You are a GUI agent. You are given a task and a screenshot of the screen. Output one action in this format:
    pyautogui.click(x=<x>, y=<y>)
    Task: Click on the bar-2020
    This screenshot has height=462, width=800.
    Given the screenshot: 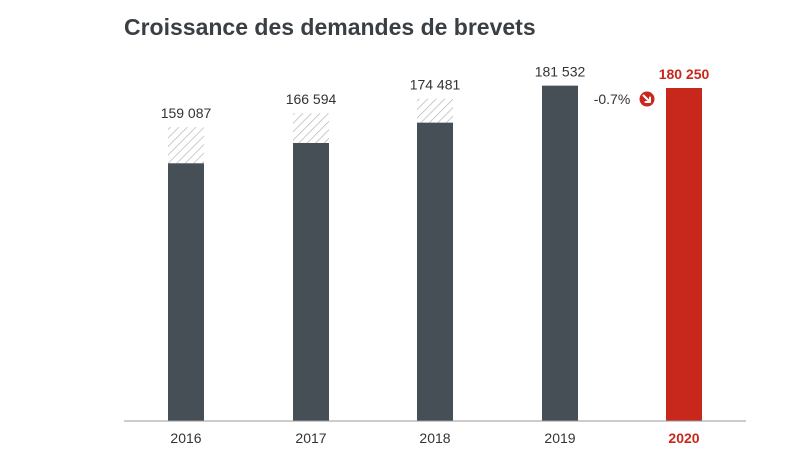 What is the action you would take?
    pyautogui.click(x=684, y=254)
    